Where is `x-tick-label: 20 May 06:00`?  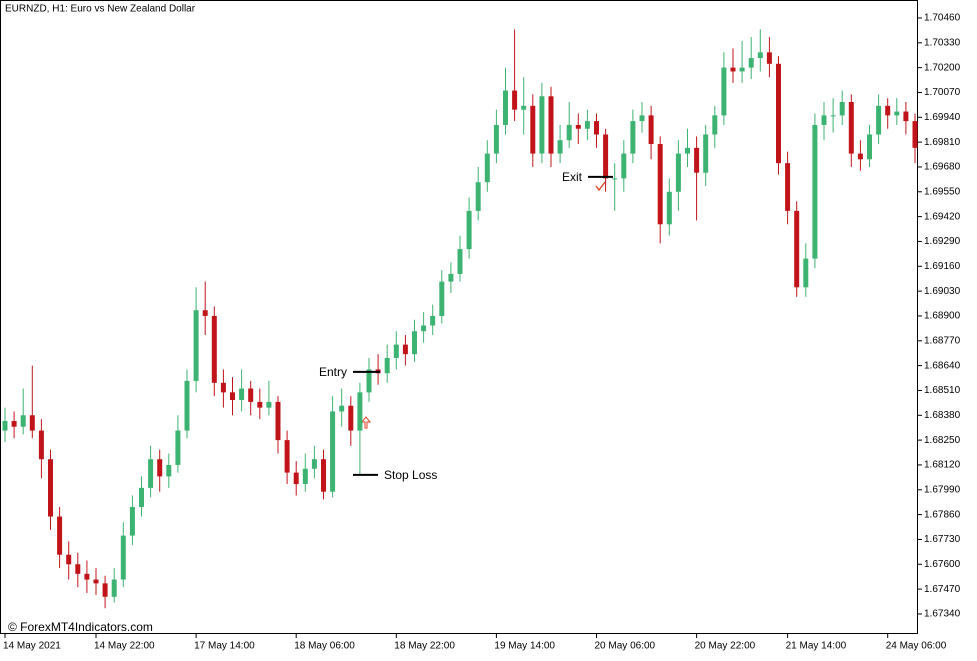
x-tick-label: 20 May 06:00 is located at coordinates (625, 646).